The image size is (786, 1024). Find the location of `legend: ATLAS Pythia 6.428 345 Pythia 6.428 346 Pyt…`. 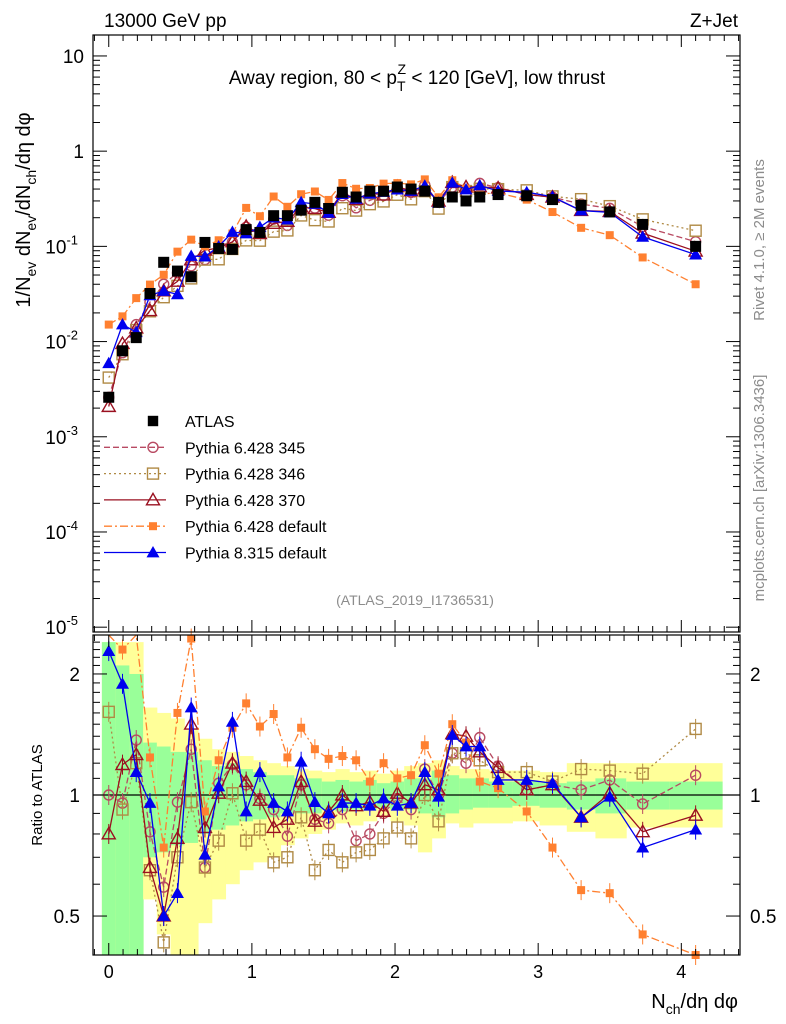

legend: ATLAS Pythia 6.428 345 Pythia 6.428 346 Pyt… is located at coordinates (215, 488).